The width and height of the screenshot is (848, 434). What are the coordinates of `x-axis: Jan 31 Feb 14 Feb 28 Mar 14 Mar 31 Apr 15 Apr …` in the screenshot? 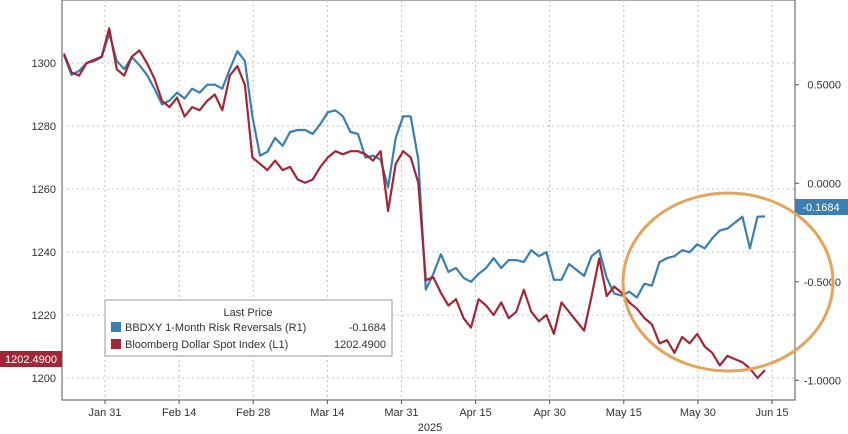 It's located at (438, 409).